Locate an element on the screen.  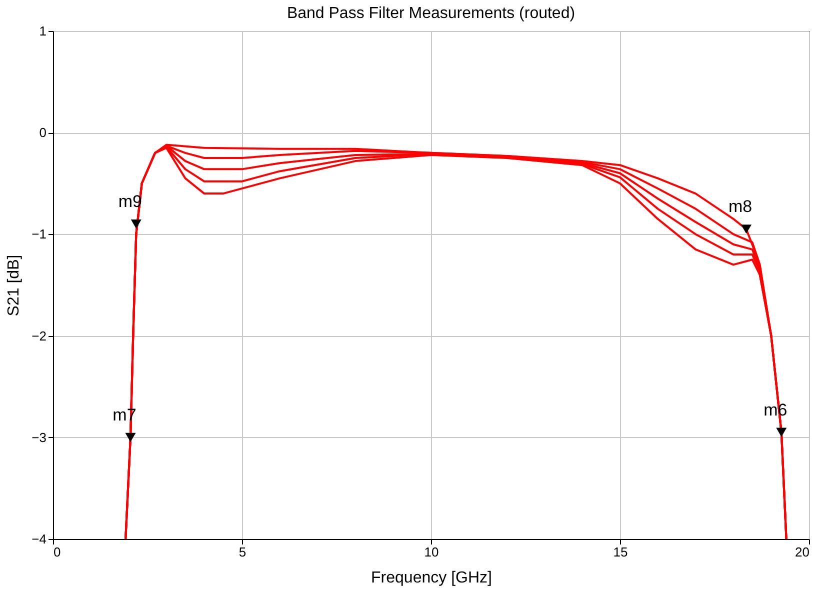
x-tick-label: 10 is located at coordinates (431, 552).